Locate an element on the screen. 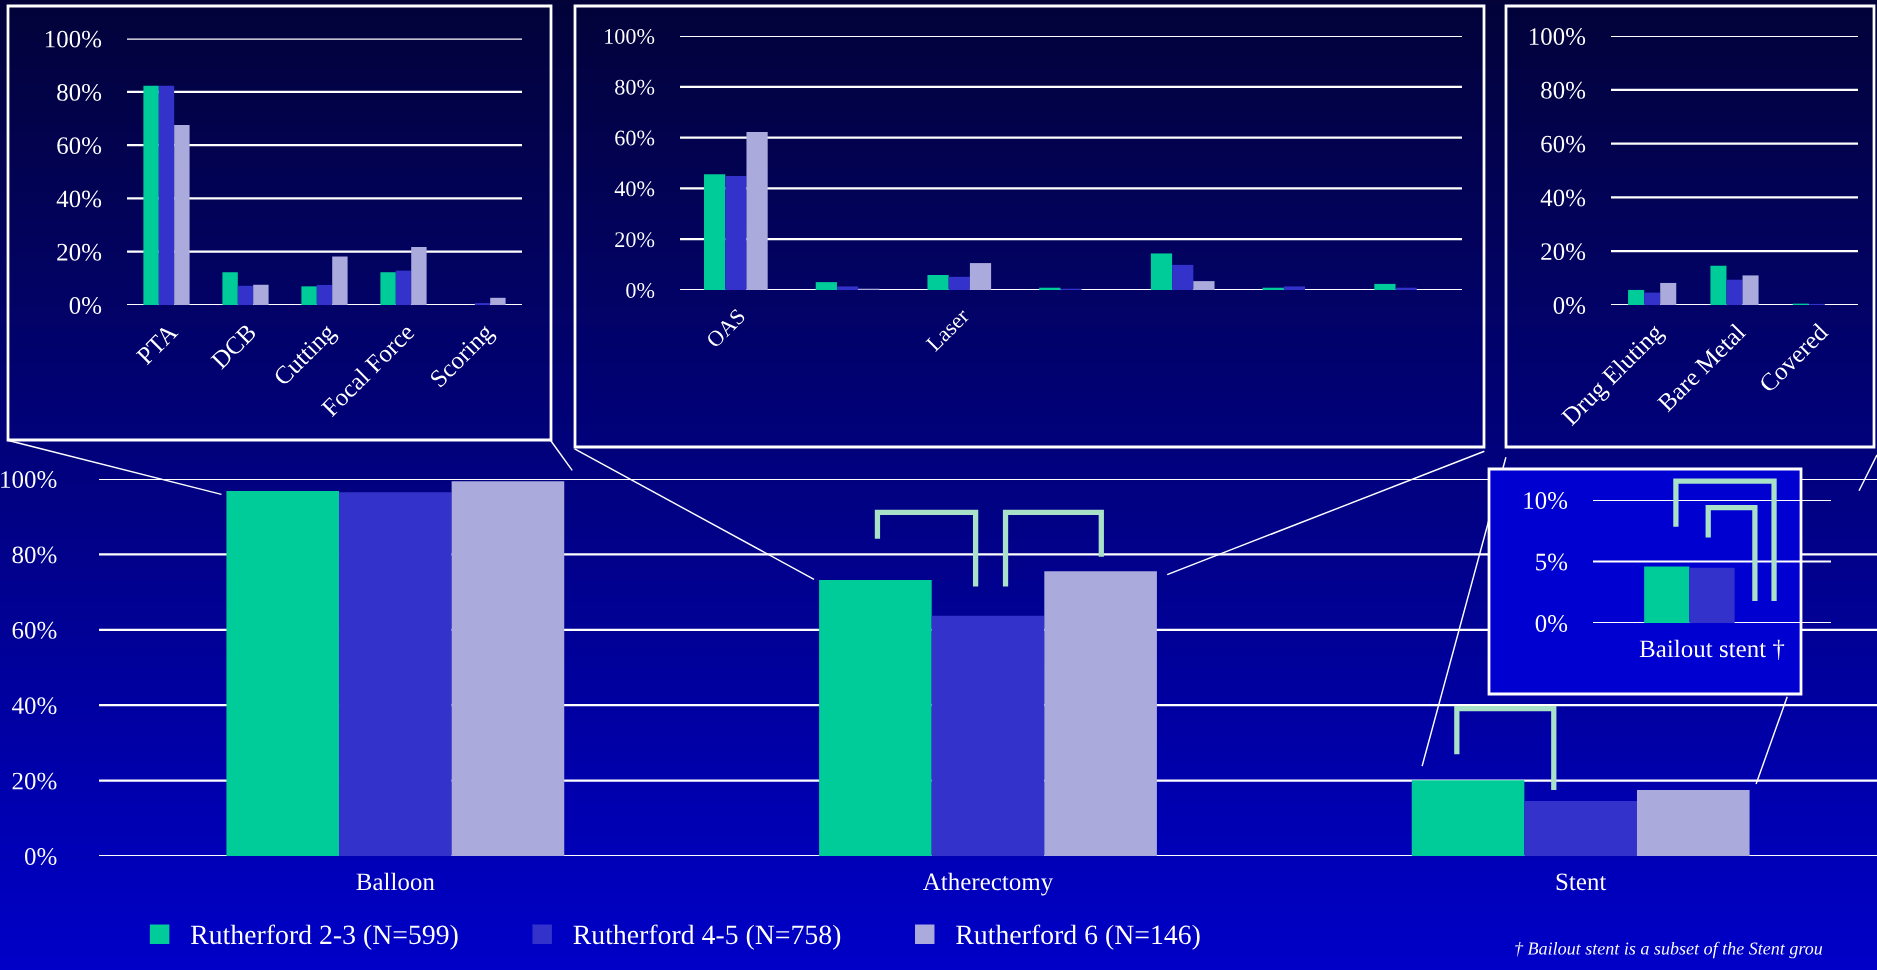 The height and width of the screenshot is (970, 1877). legend-label: Rutherford 6 (N=146) is located at coordinates (1078, 937).